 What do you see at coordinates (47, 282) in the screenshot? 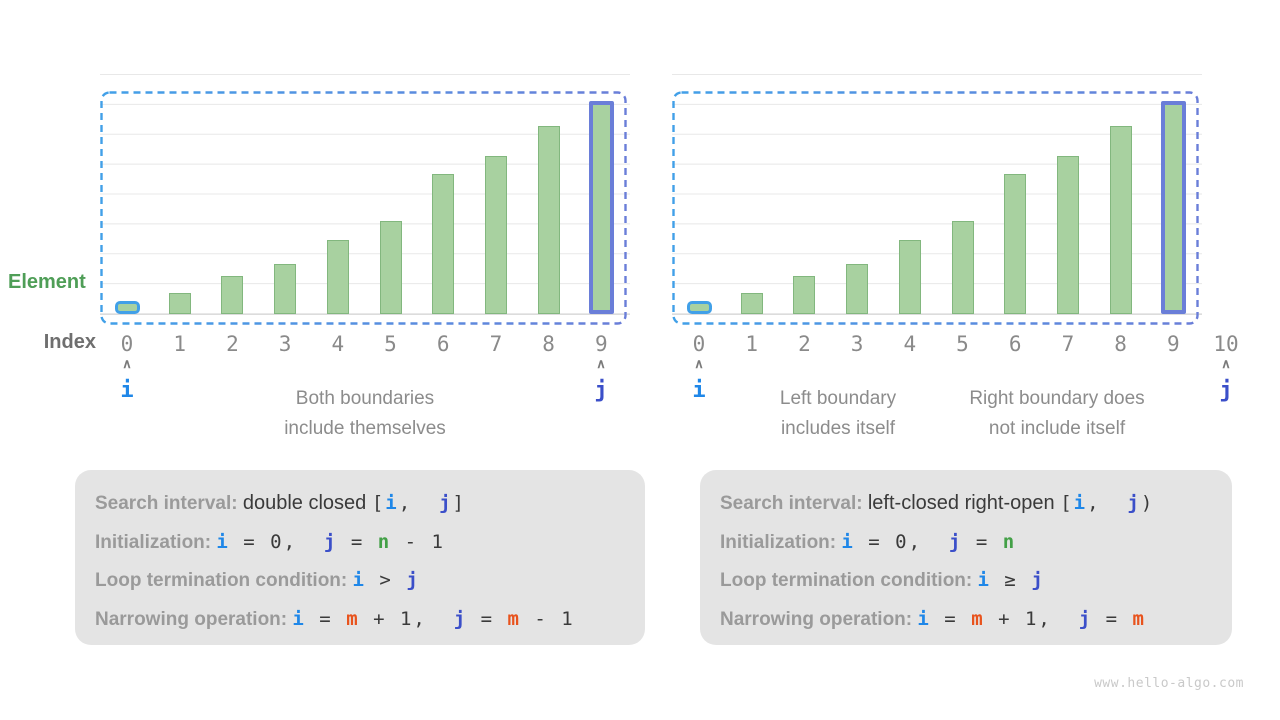
I see `element-axis-label: Element` at bounding box center [47, 282].